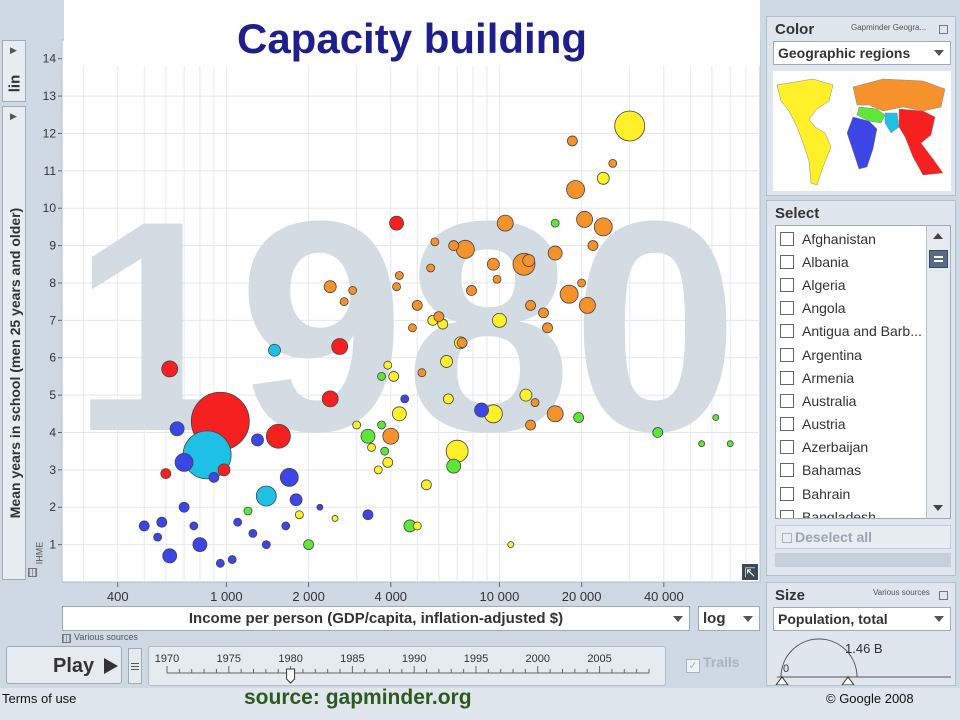 The image size is (960, 720). Describe the element at coordinates (721, 662) in the screenshot. I see `trails-label: Trails` at that location.